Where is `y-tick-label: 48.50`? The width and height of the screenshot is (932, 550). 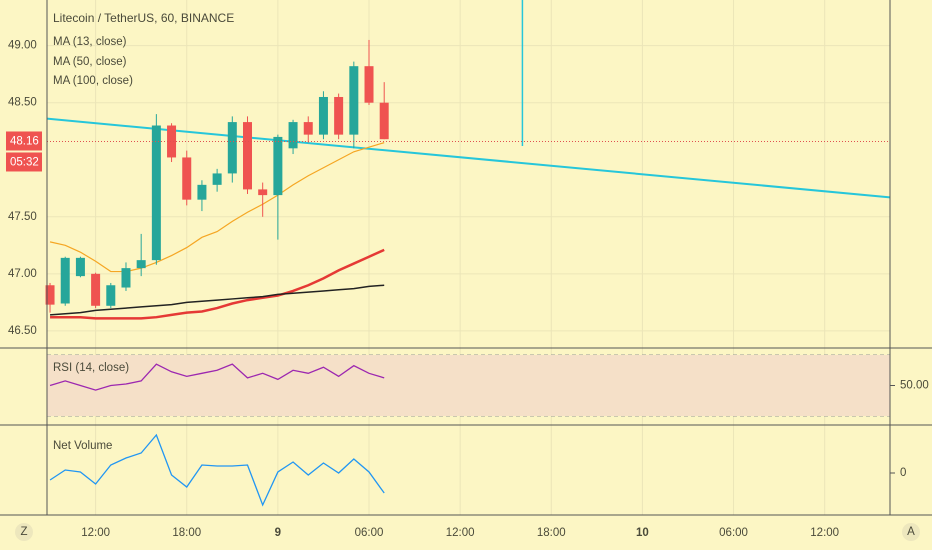
y-tick-label: 48.50 is located at coordinates (22, 103).